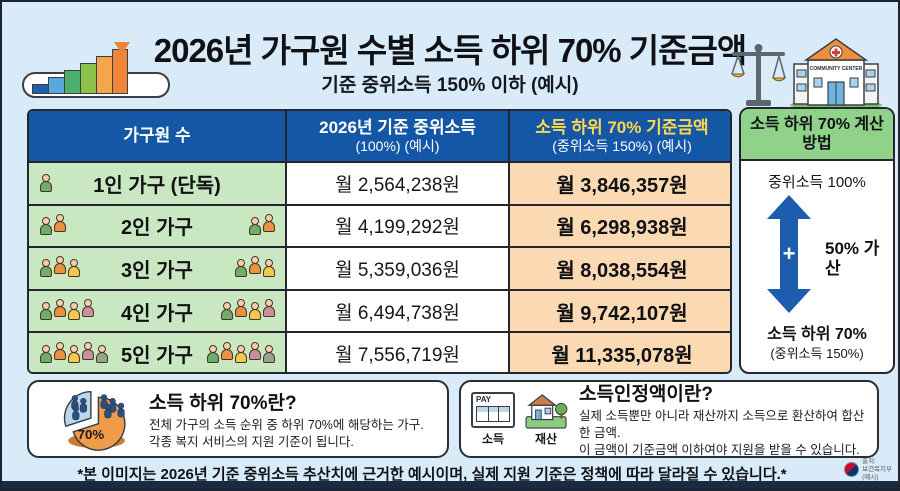 The height and width of the screenshot is (491, 900). Describe the element at coordinates (817, 265) in the screenshot. I see `calculation-method-body: 중위소득 100% + 50% 가산 소득 하위 70% (중위소득 150%)` at that location.